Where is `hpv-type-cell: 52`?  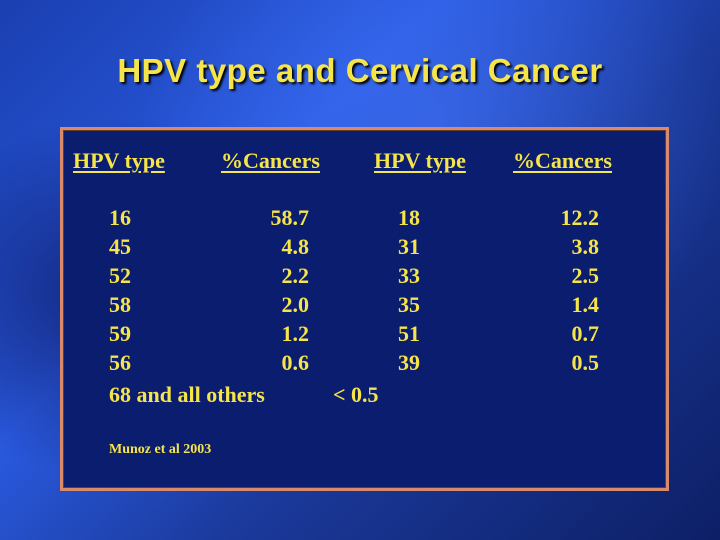 hpv-type-cell: 52 is located at coordinates (120, 275).